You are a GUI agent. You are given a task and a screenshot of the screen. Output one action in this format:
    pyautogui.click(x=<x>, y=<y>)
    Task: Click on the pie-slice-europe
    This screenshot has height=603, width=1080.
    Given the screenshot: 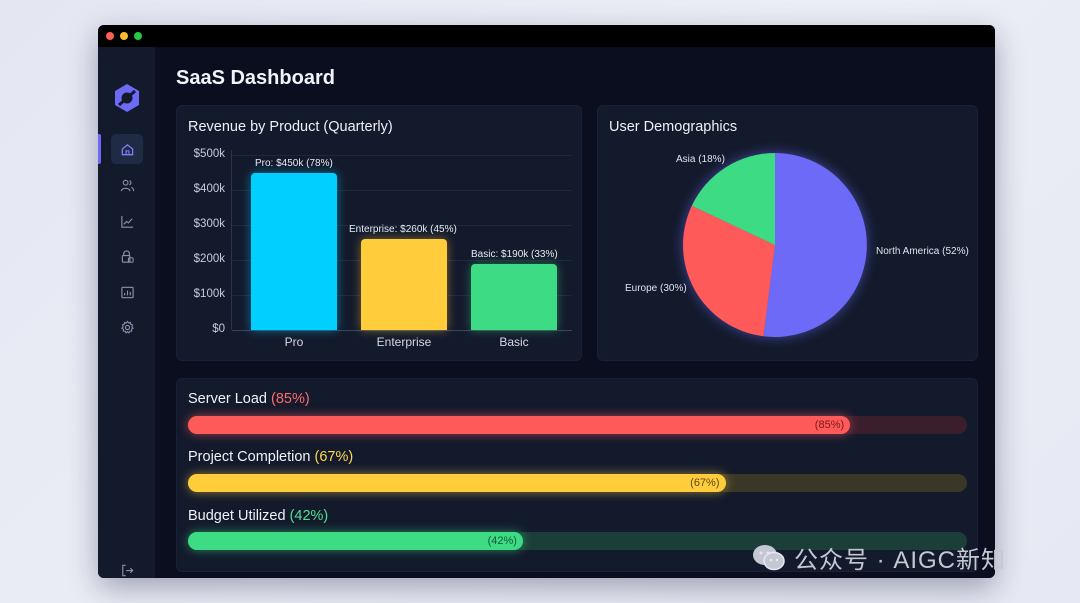 What is the action you would take?
    pyautogui.click(x=729, y=271)
    